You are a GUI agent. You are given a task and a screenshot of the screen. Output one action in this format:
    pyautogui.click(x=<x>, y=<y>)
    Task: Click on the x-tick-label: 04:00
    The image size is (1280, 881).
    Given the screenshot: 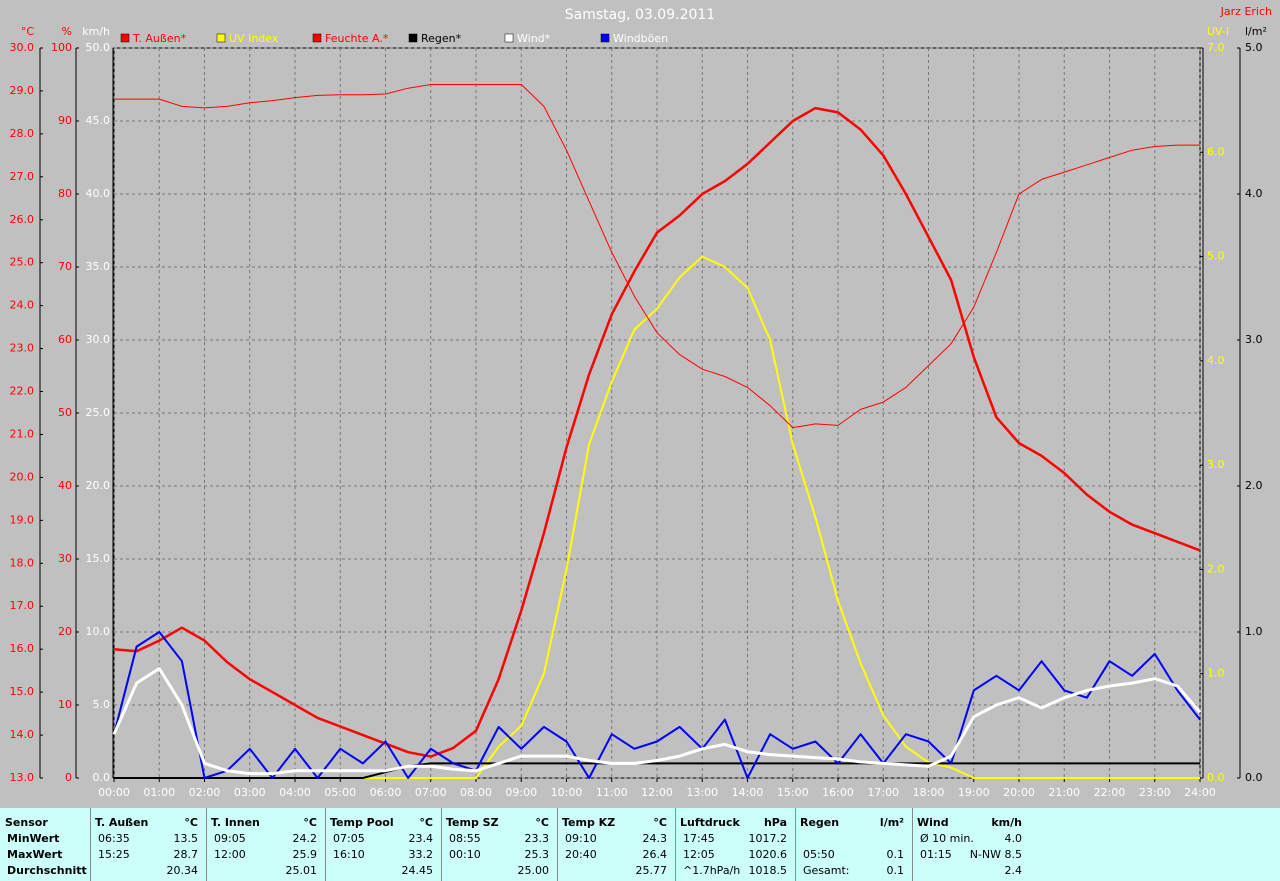 What is the action you would take?
    pyautogui.click(x=295, y=792)
    